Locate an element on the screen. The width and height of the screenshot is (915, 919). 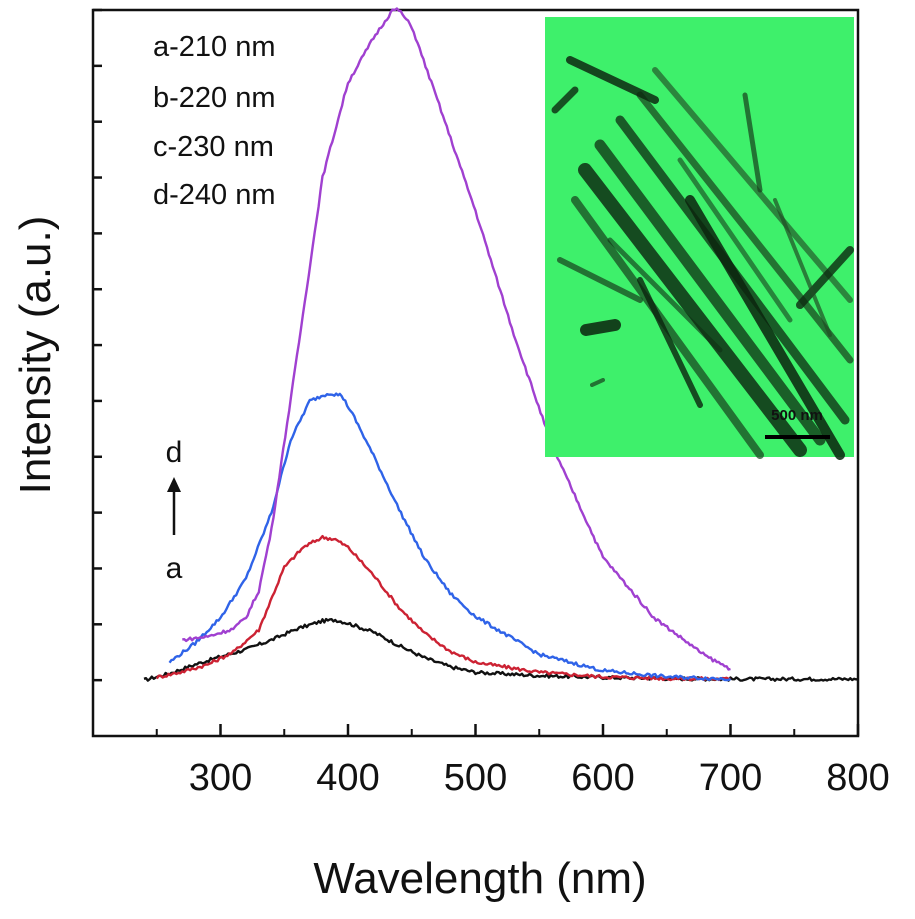
x-tick-label: 600 is located at coordinates (602, 778).